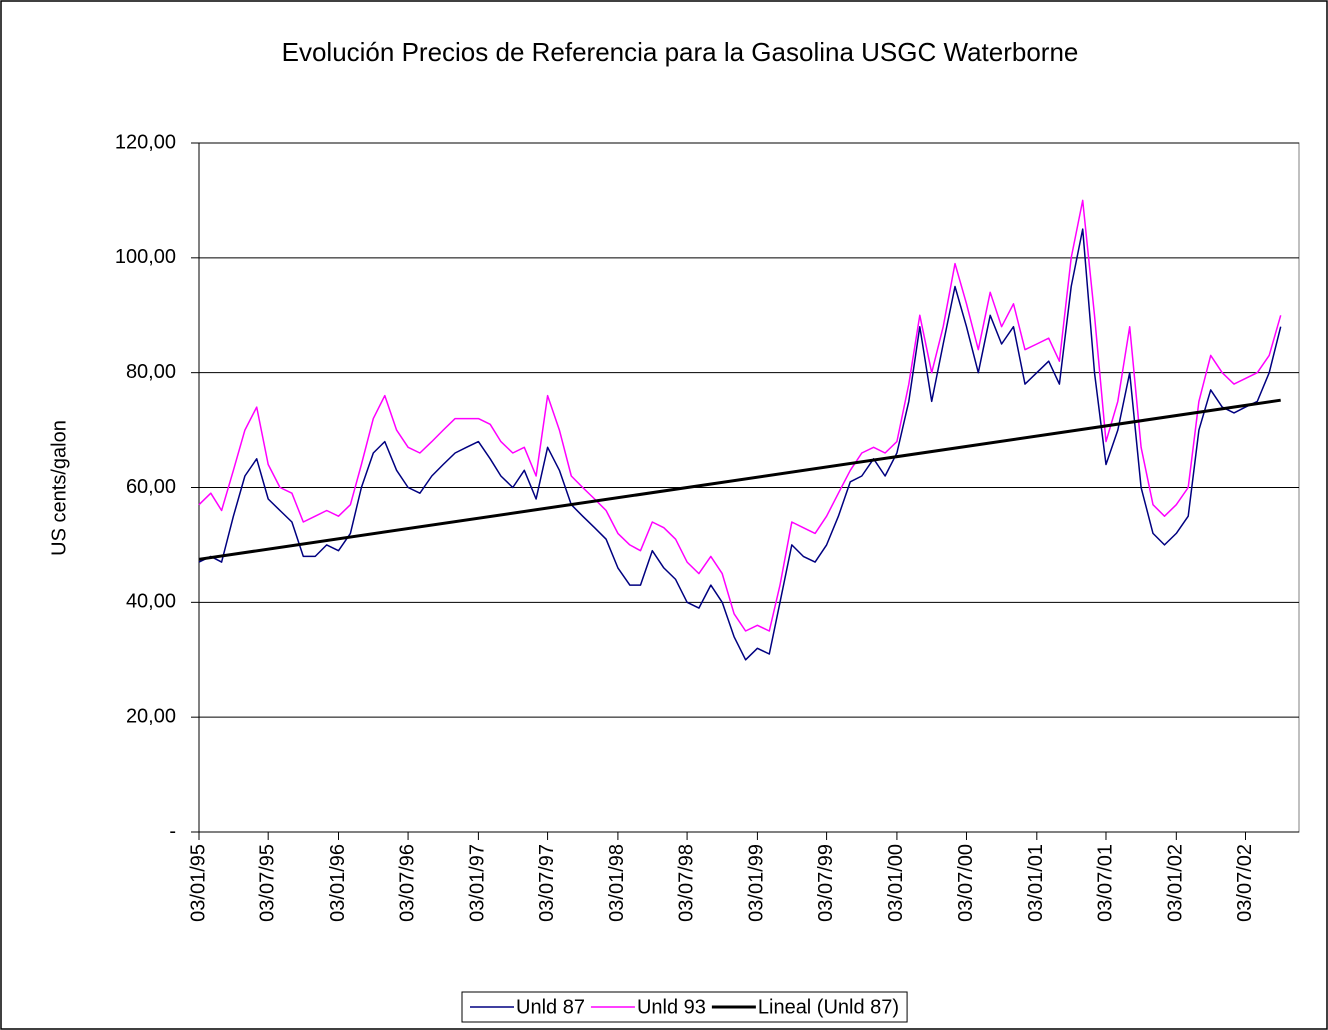 This screenshot has width=1328, height=1030. I want to click on legend: Unld 87 Unld 93 Lineal (Unld 87), so click(684, 1007).